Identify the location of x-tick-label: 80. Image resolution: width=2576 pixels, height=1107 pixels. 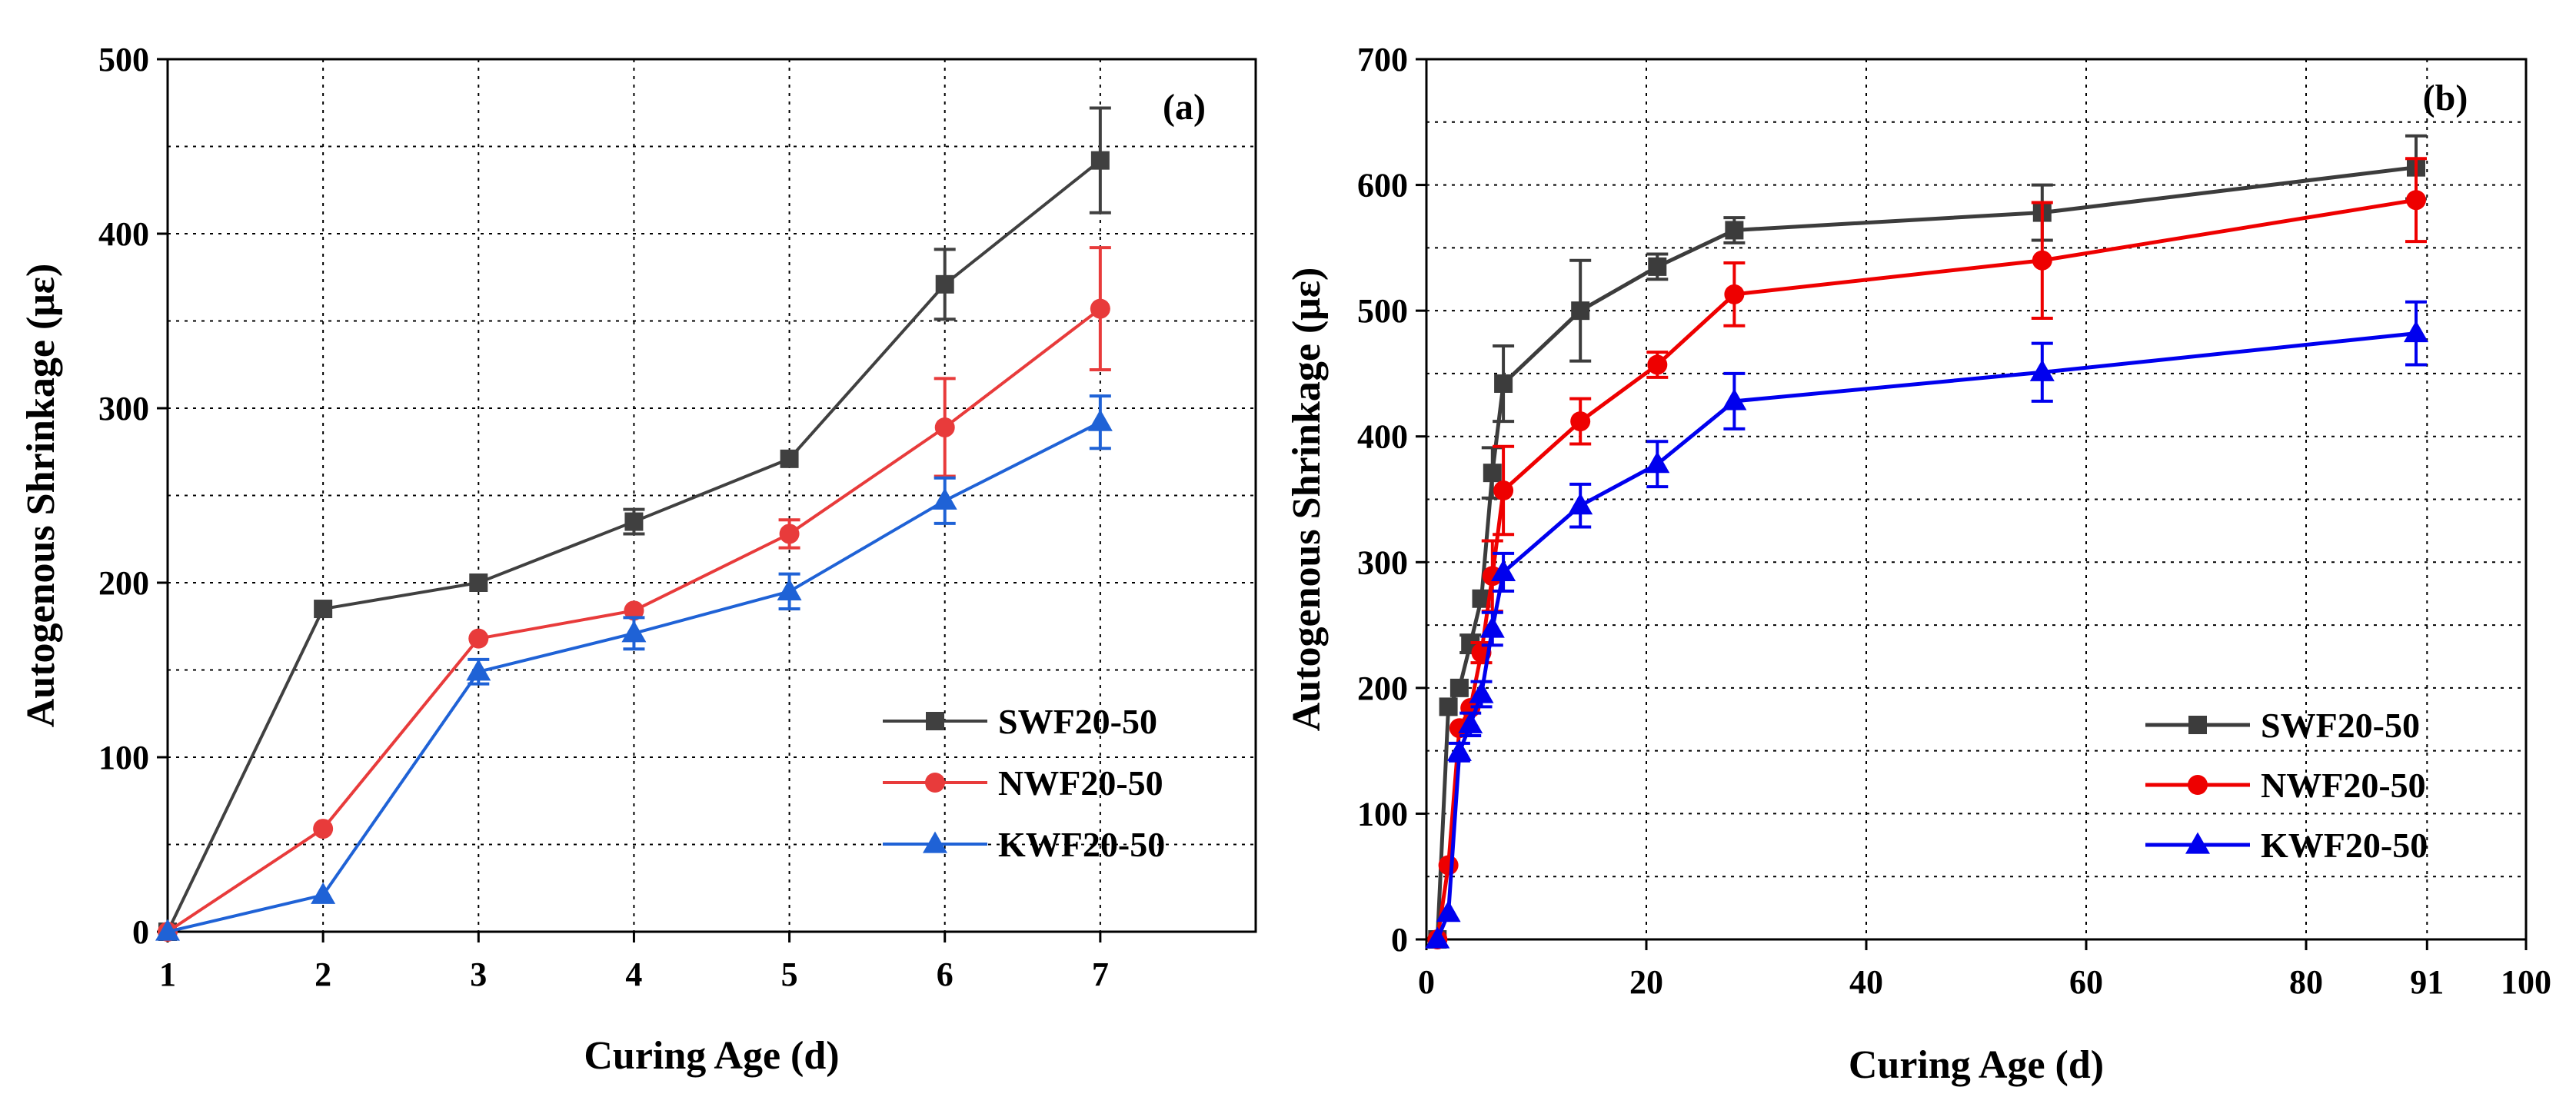
(2306, 982).